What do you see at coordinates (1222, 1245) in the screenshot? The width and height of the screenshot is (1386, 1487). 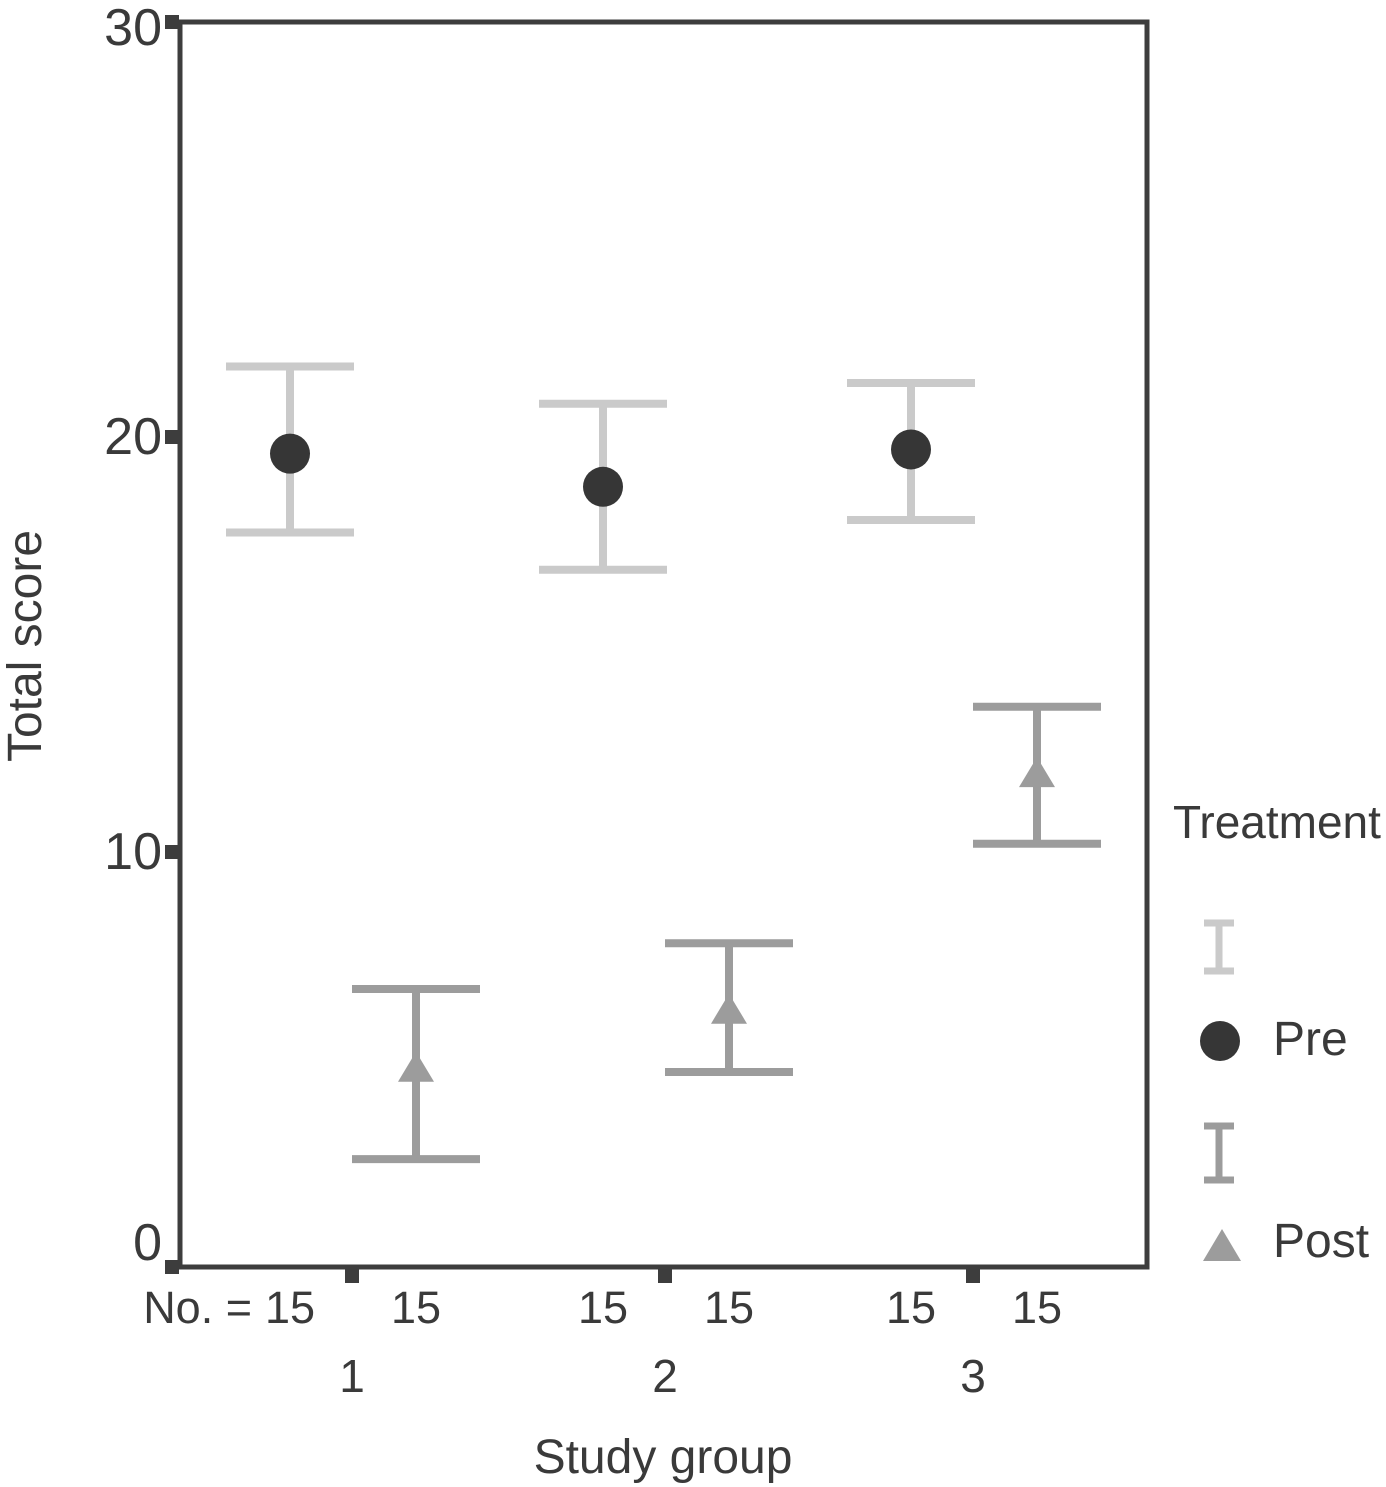 I see `legend-post-marker-icon` at bounding box center [1222, 1245].